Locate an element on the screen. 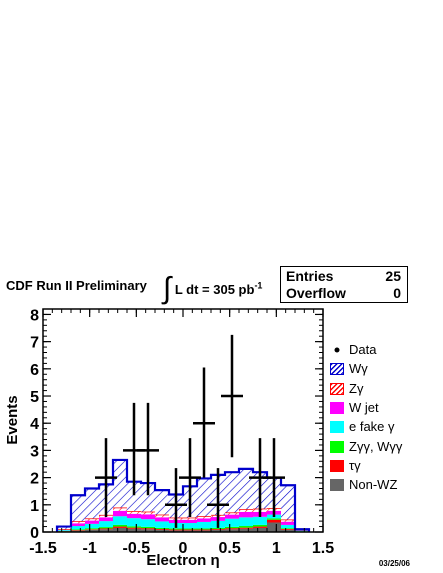  bar-z--5 is located at coordinates (134, 512).